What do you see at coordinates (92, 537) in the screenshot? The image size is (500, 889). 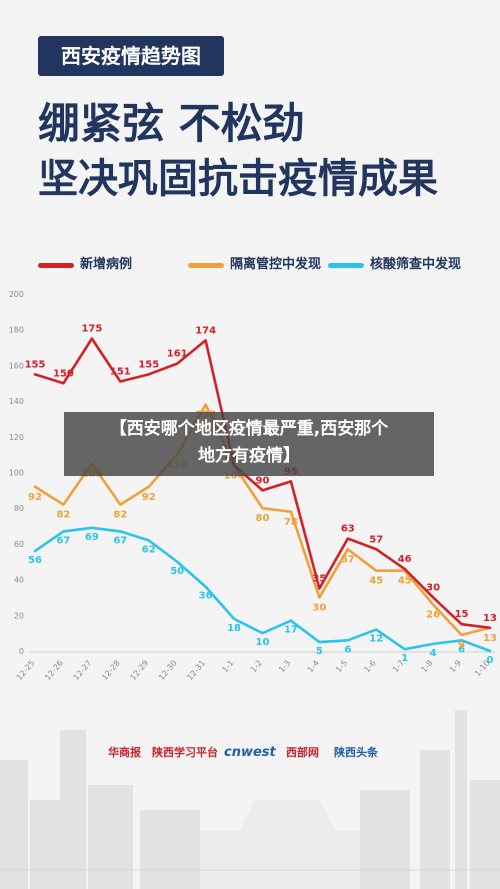 I see `data-label: 69` at bounding box center [92, 537].